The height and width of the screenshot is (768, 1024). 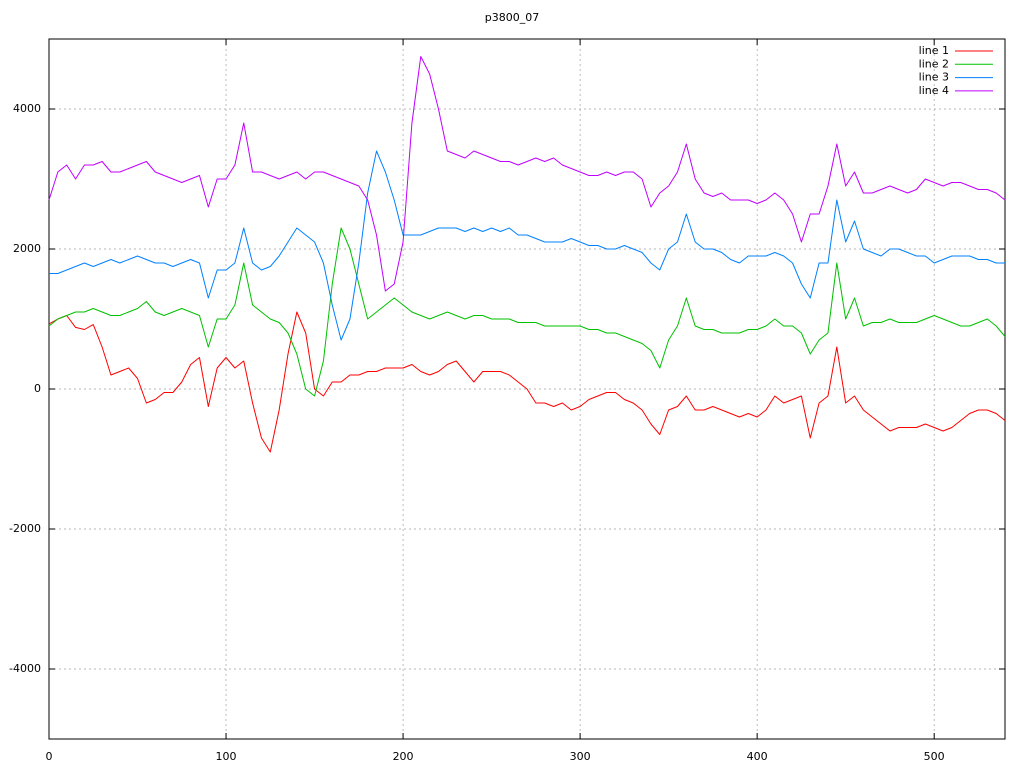 What do you see at coordinates (37, 388) in the screenshot?
I see `y-tick-label: 0` at bounding box center [37, 388].